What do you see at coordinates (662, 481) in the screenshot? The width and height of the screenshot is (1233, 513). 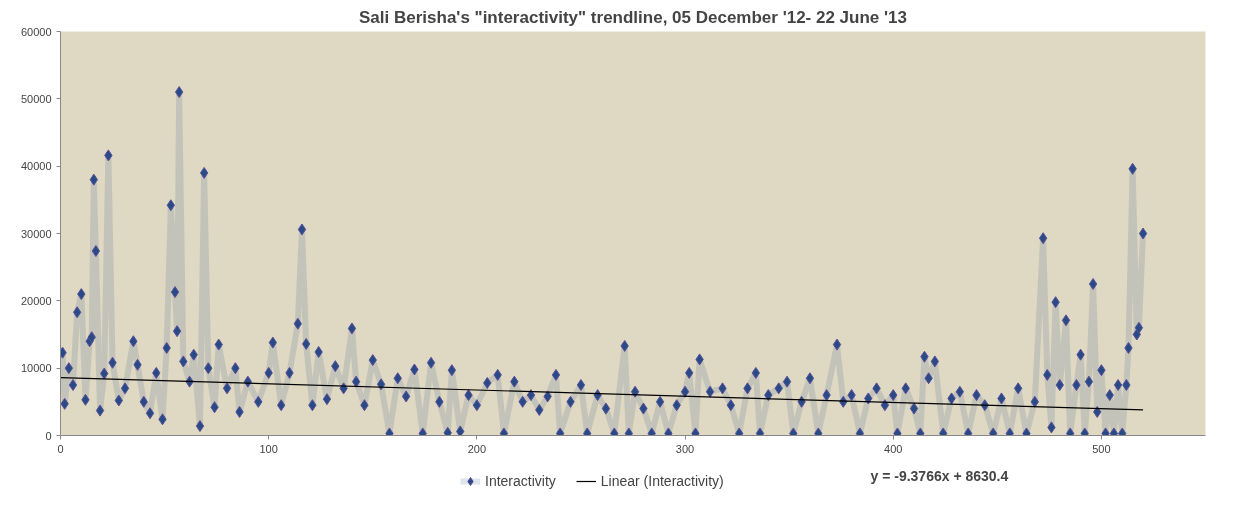 I see `legend-label: Linear (Interactivity)` at bounding box center [662, 481].